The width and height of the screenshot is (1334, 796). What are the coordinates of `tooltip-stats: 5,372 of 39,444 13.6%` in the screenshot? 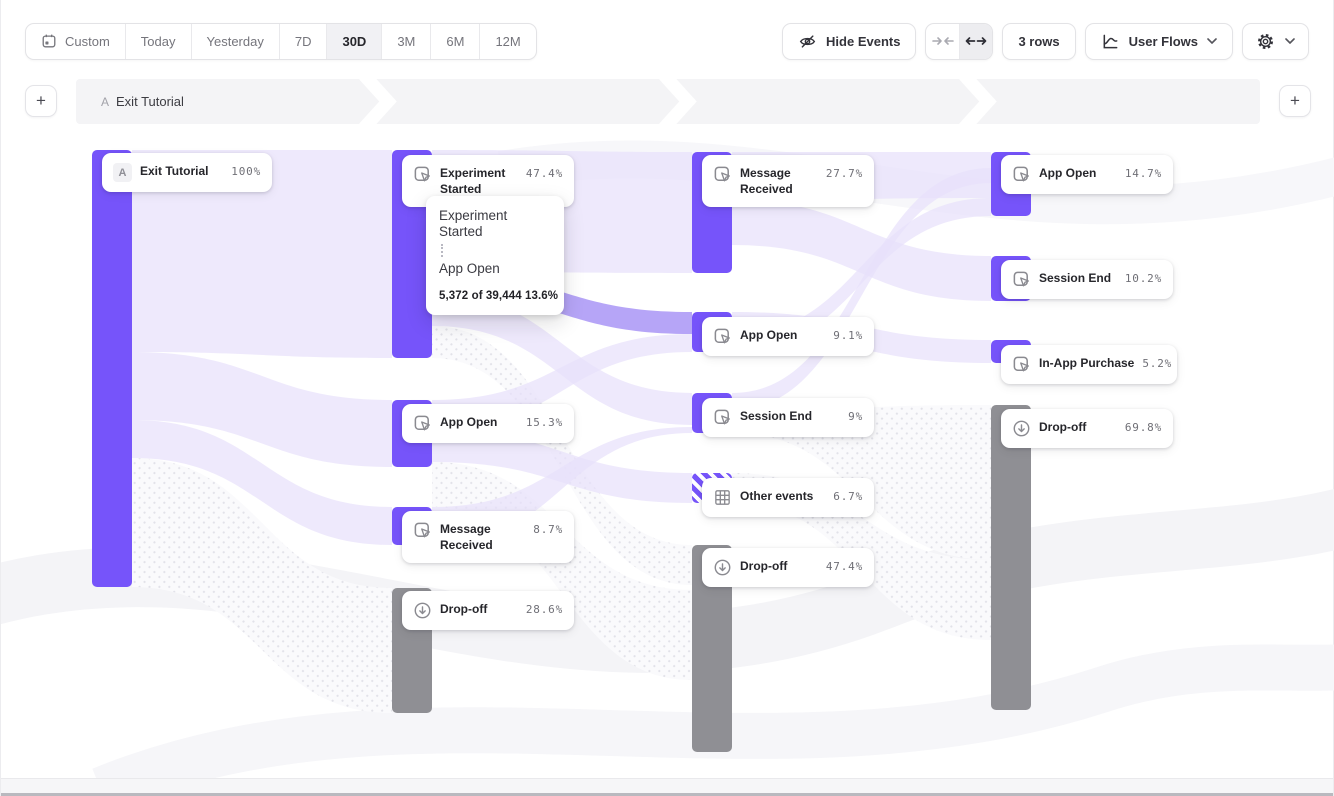 It's located at (499, 295).